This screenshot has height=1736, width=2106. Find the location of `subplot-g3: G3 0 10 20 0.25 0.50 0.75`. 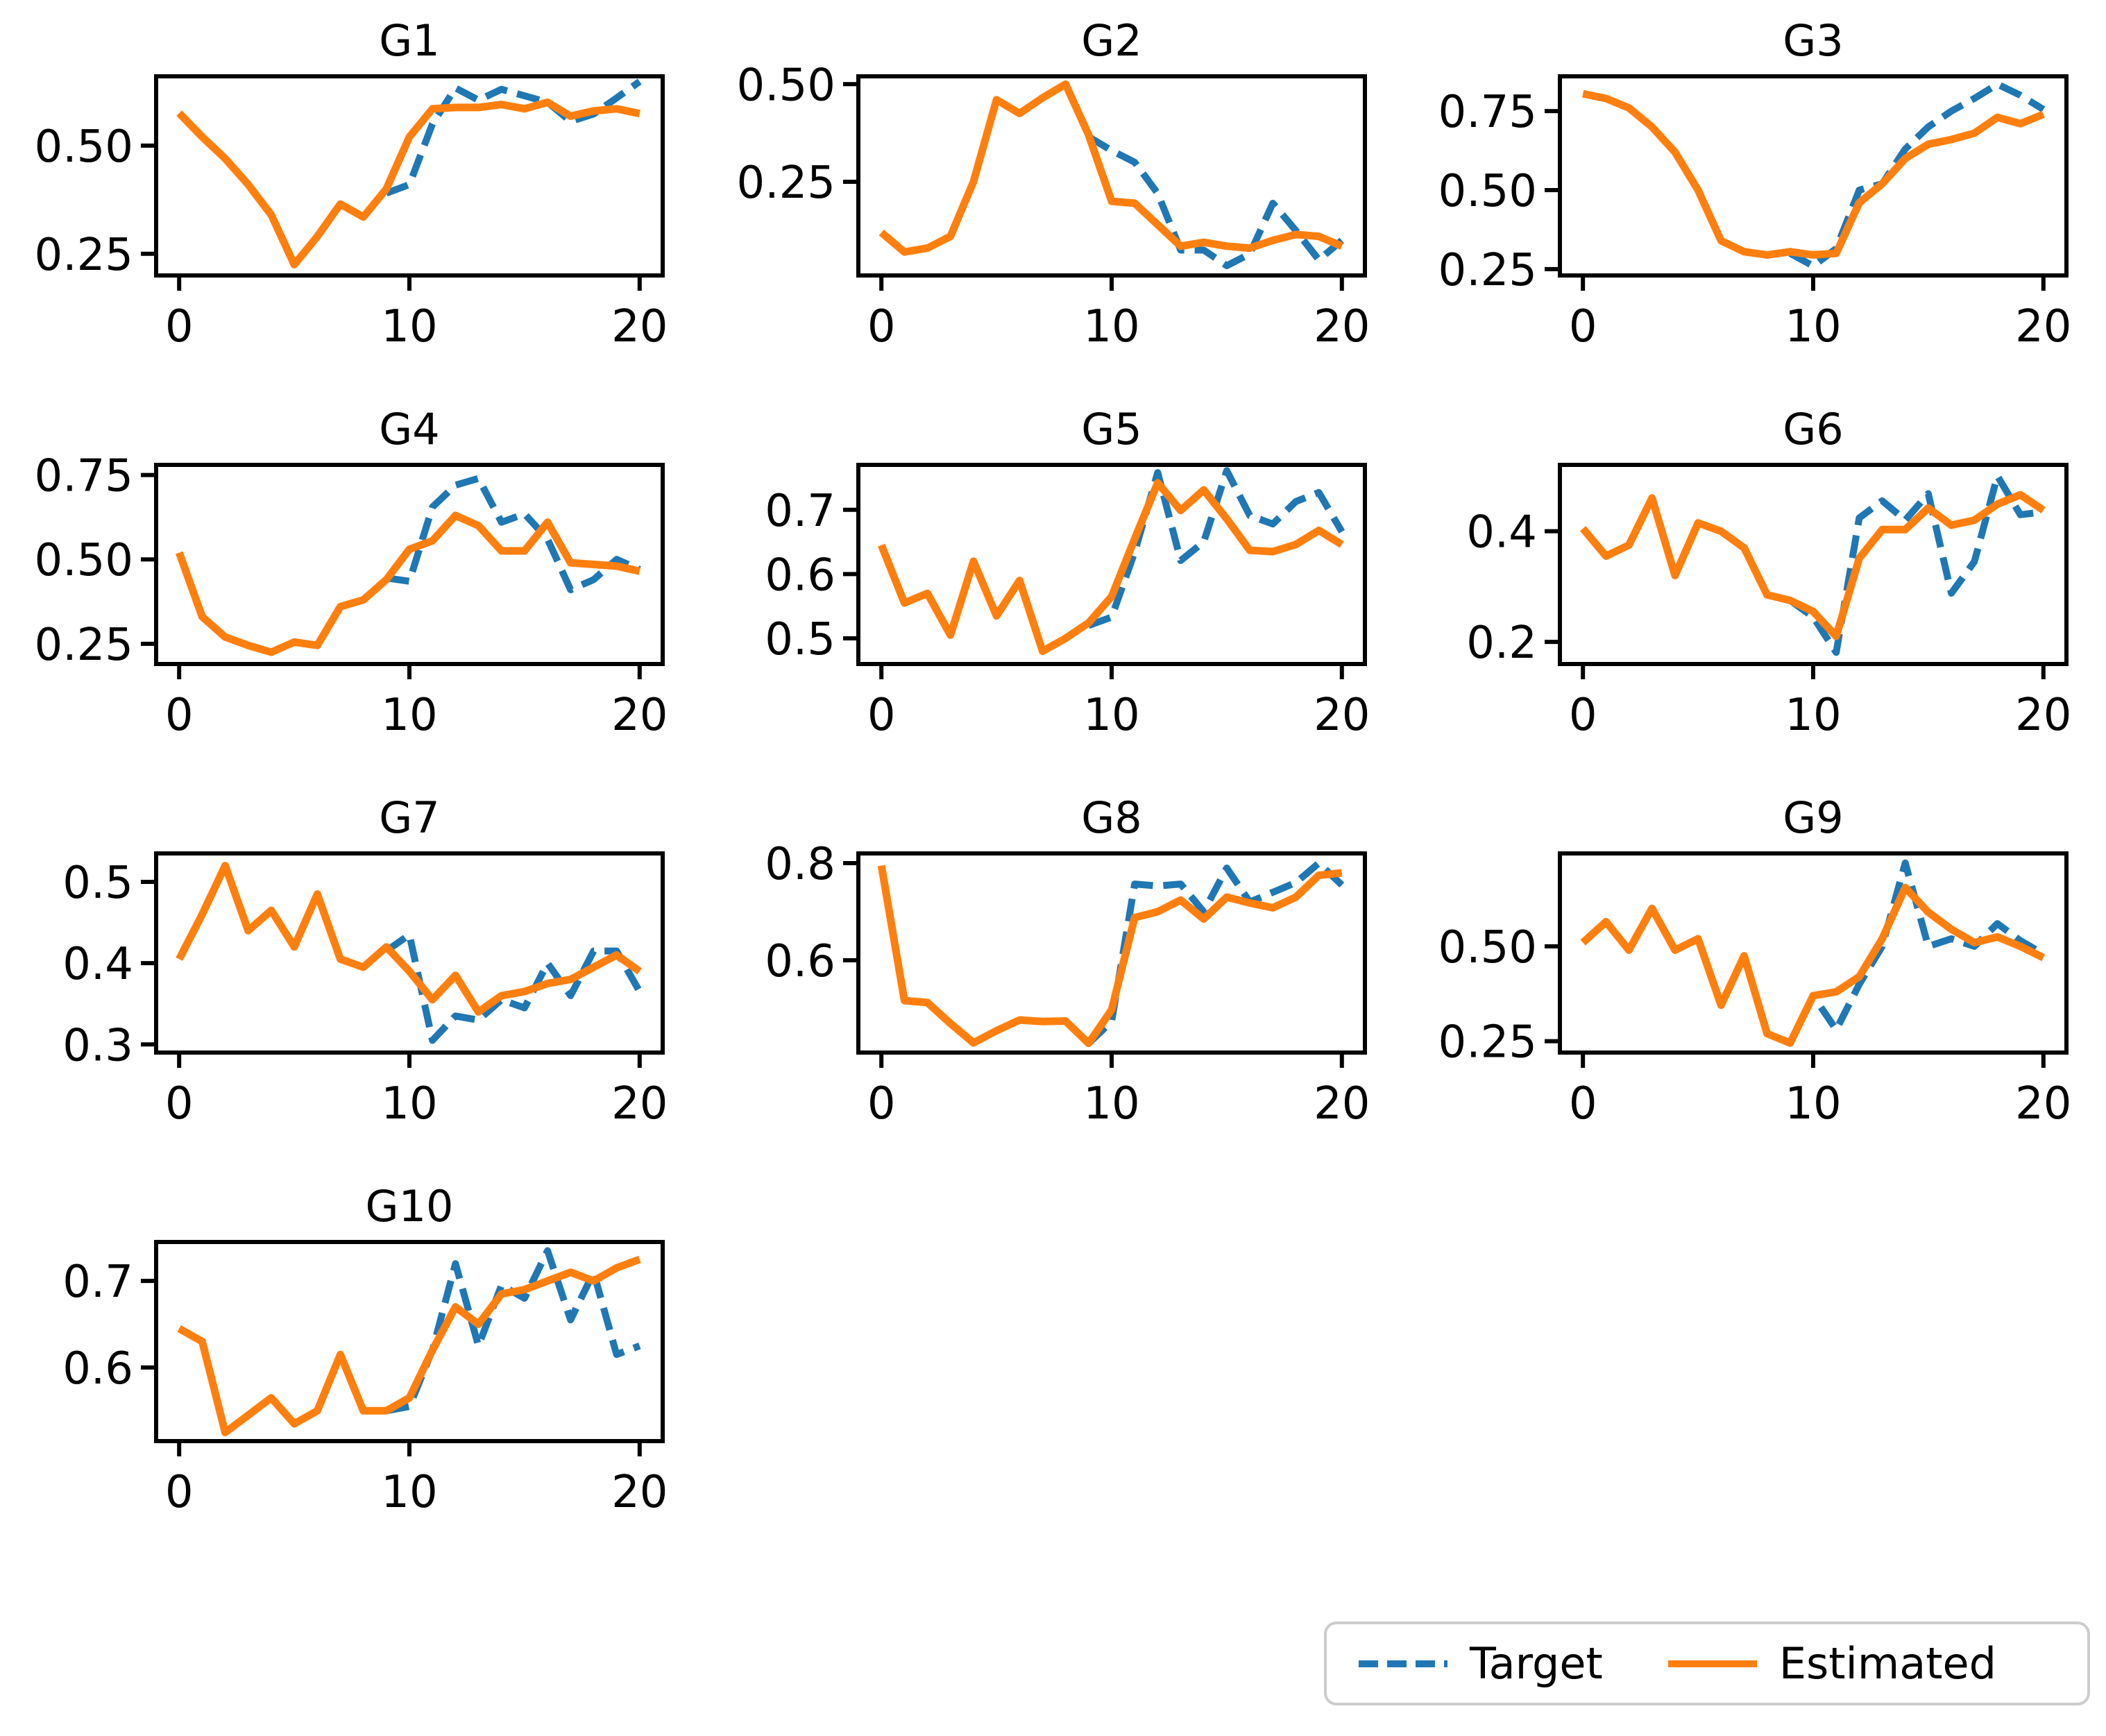

subplot-g3: G3 0 10 20 0.25 0.50 0.75 is located at coordinates (1755, 183).